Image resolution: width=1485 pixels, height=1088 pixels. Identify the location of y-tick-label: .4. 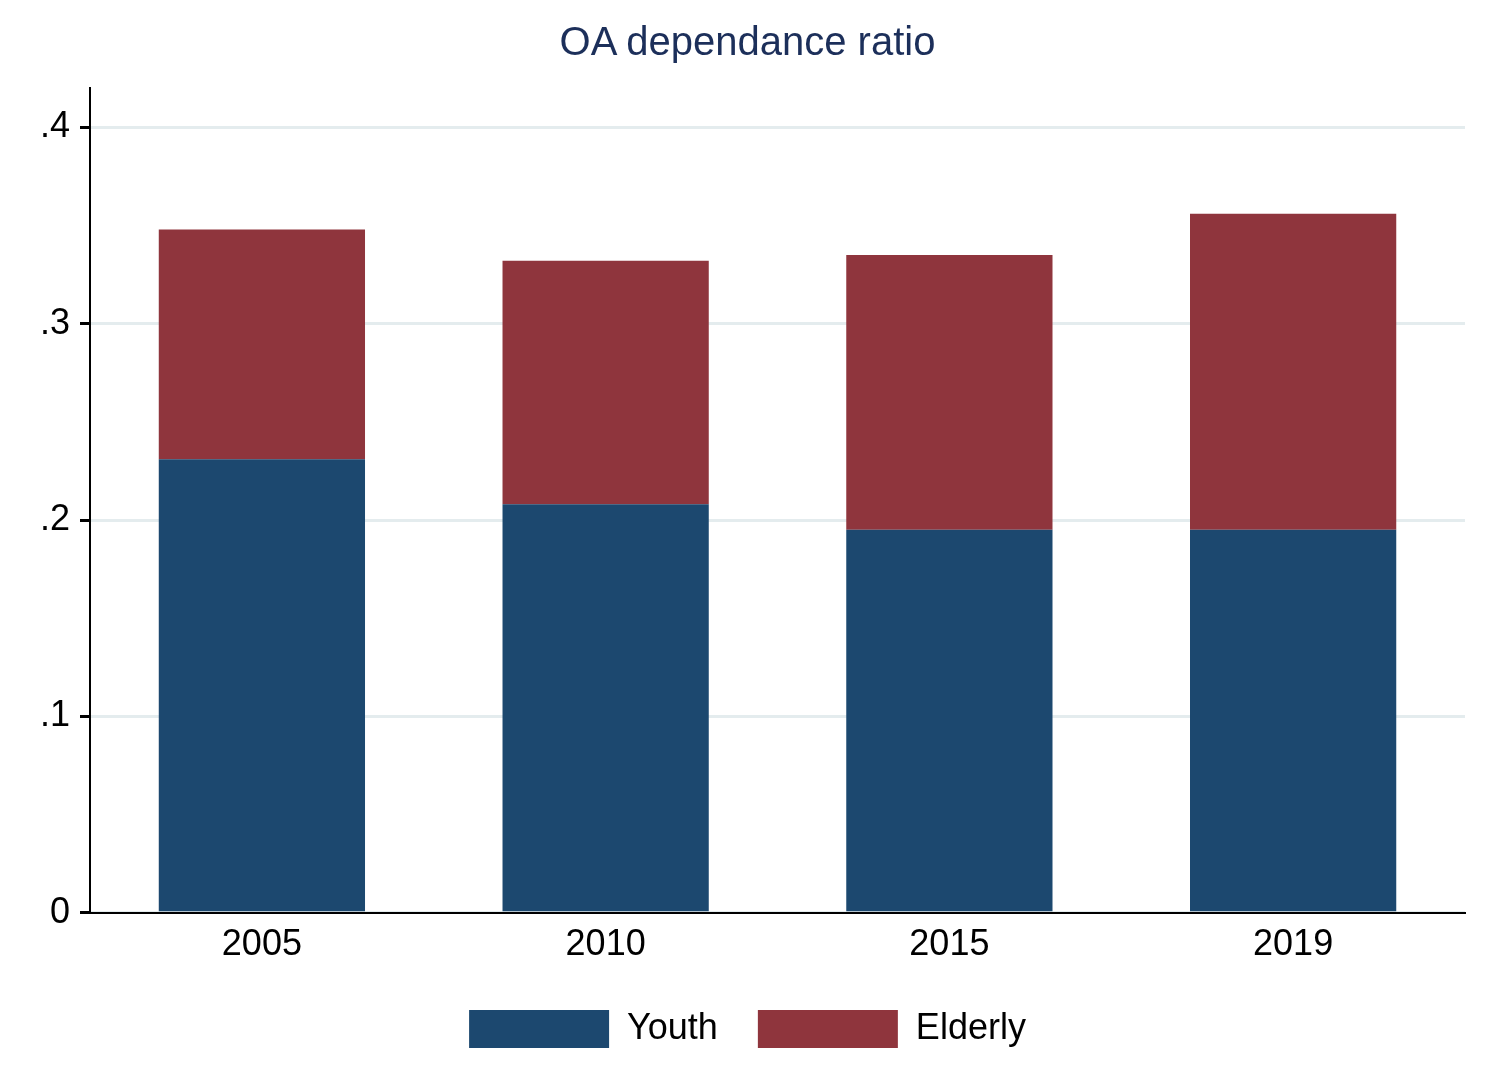
(55, 125).